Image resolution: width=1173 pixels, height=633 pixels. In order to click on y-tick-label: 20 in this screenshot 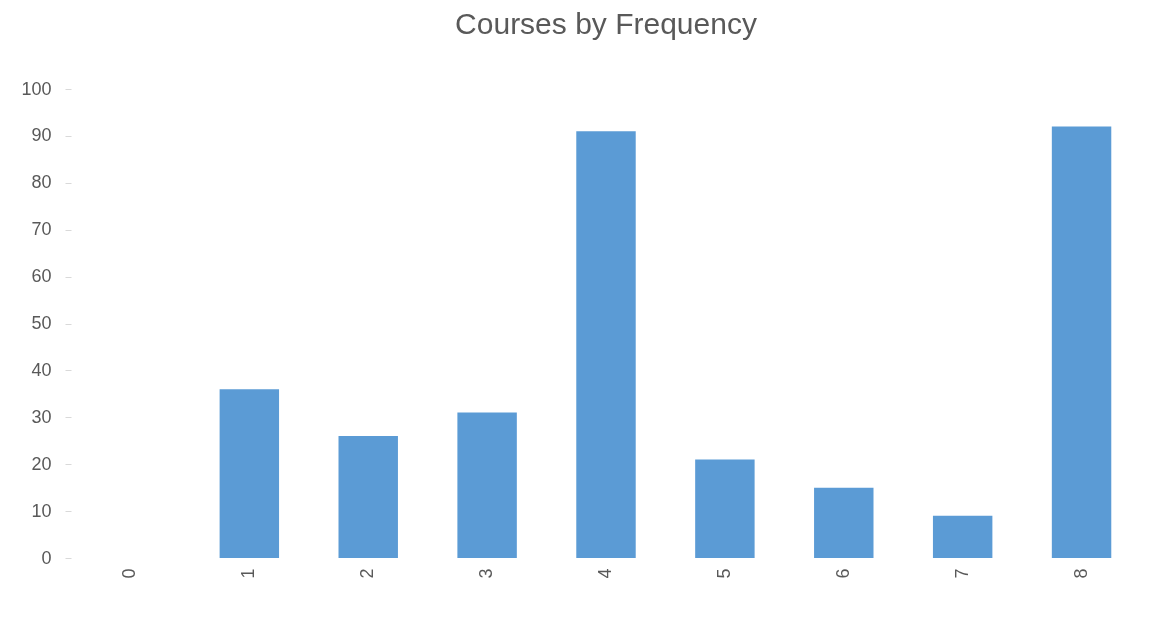, I will do `click(41, 463)`.